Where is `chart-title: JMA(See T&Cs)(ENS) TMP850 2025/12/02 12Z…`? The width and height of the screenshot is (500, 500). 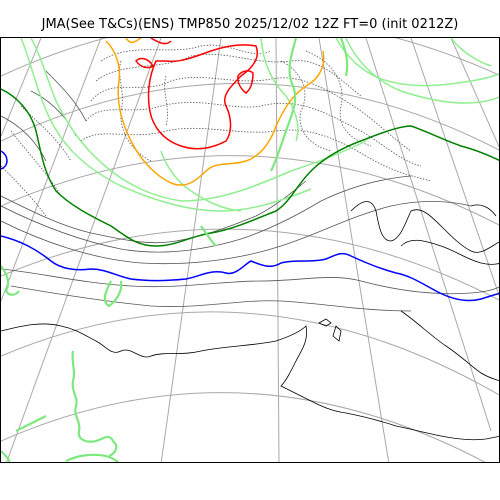
chart-title: JMA(See T&Cs)(ENS) TMP850 2025/12/02 12Z… is located at coordinates (250, 24).